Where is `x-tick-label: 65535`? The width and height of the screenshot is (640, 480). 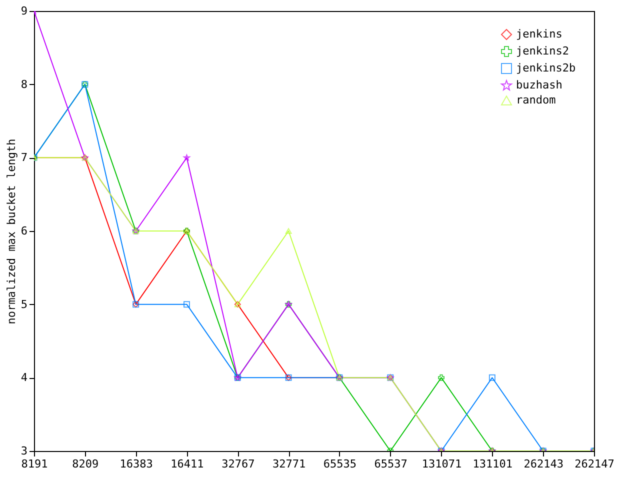 x-tick-label: 65535 is located at coordinates (340, 464).